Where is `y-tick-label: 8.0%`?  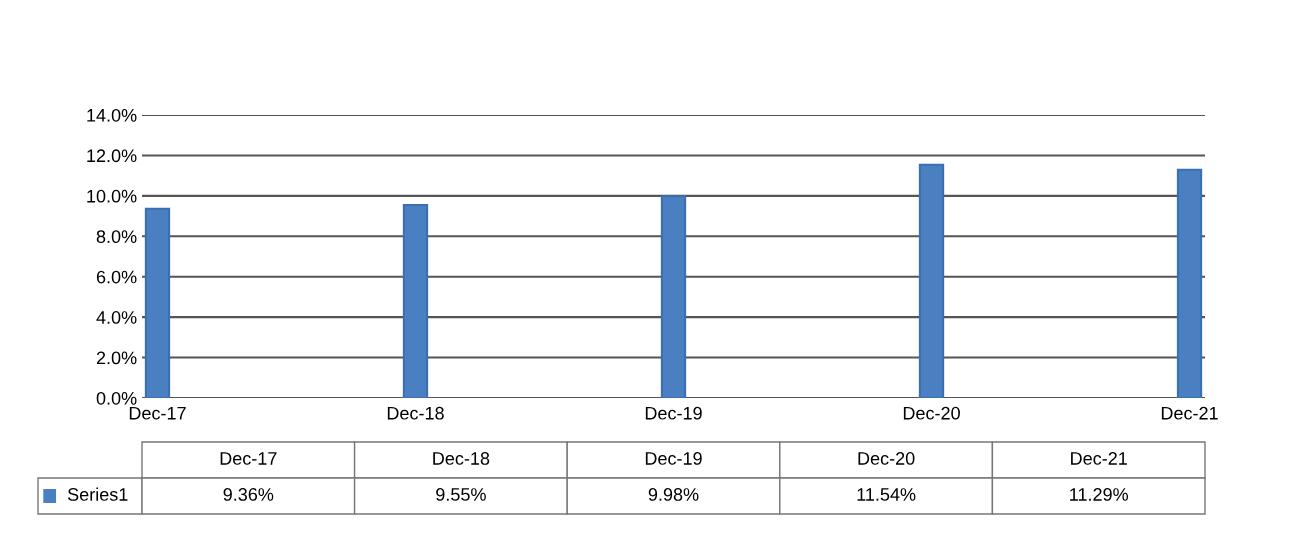 y-tick-label: 8.0% is located at coordinates (116, 237).